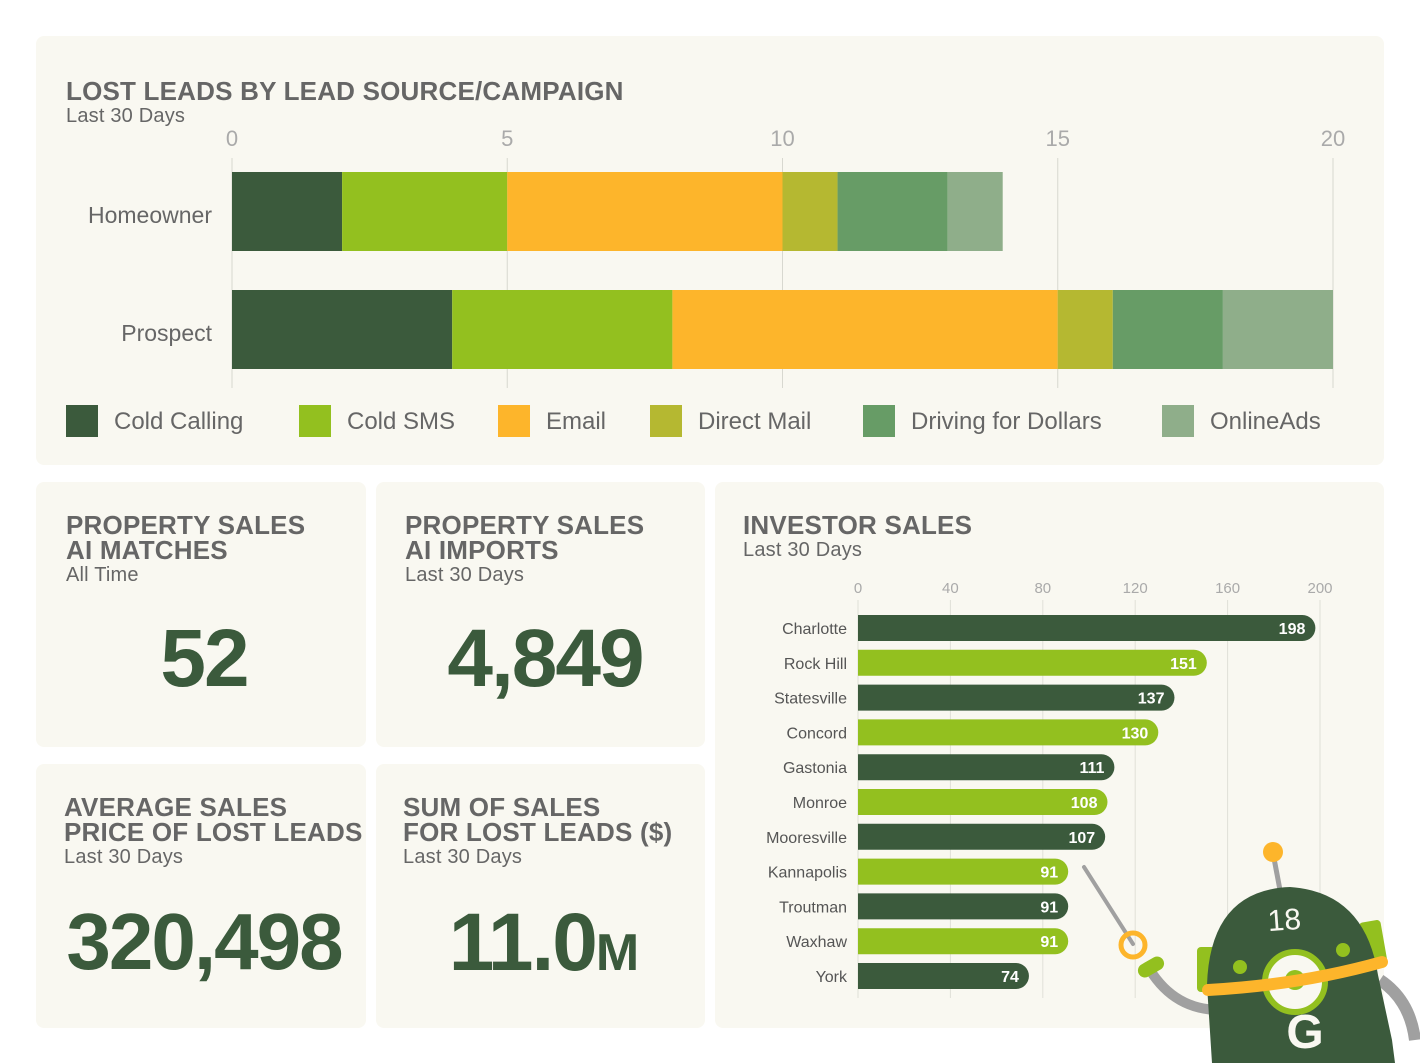 Image resolution: width=1420 pixels, height=1063 pixels. I want to click on x-tick-label: 5, so click(507, 138).